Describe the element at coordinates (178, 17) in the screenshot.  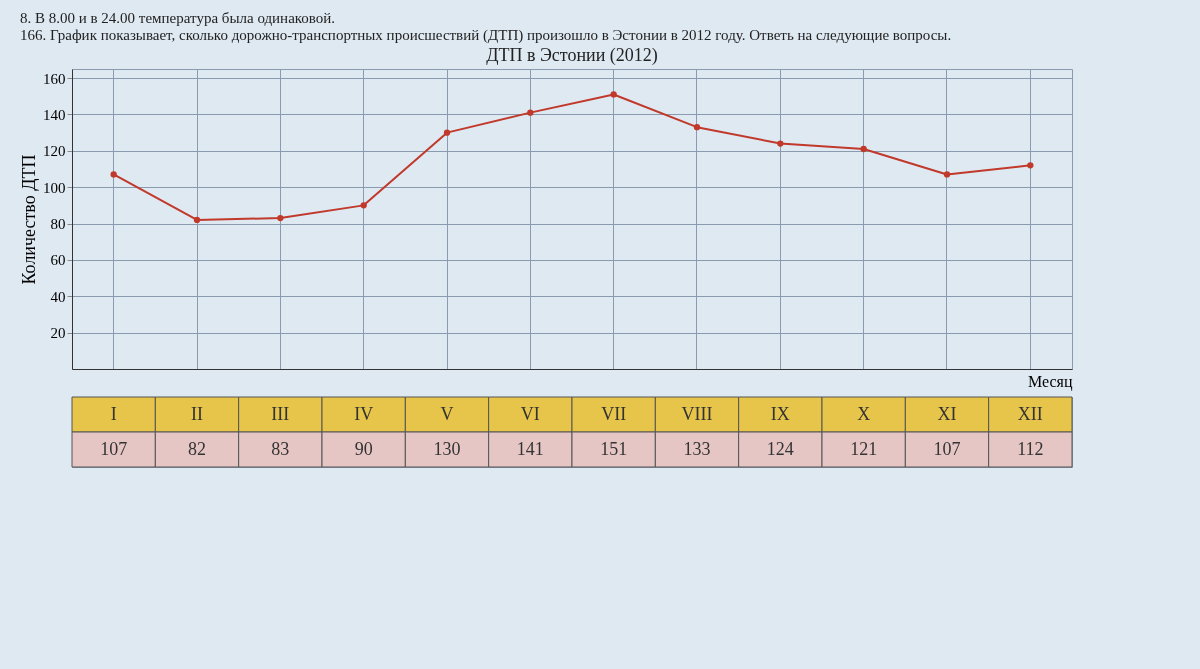
I see `text: 8. В 8.00 и в 24.00 температура была одинаковой.` at that location.